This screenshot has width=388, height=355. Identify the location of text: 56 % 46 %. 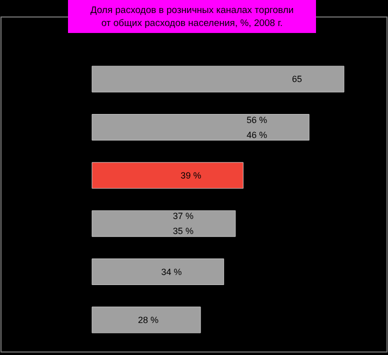
(257, 127).